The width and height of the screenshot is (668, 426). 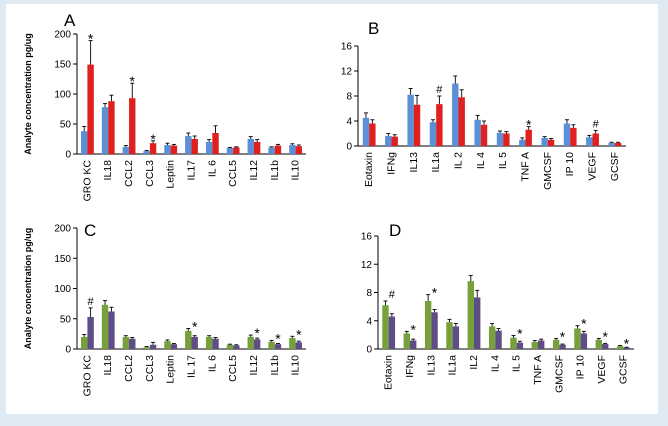 What do you see at coordinates (171, 174) in the screenshot?
I see `x-tick-label: Leptin` at bounding box center [171, 174].